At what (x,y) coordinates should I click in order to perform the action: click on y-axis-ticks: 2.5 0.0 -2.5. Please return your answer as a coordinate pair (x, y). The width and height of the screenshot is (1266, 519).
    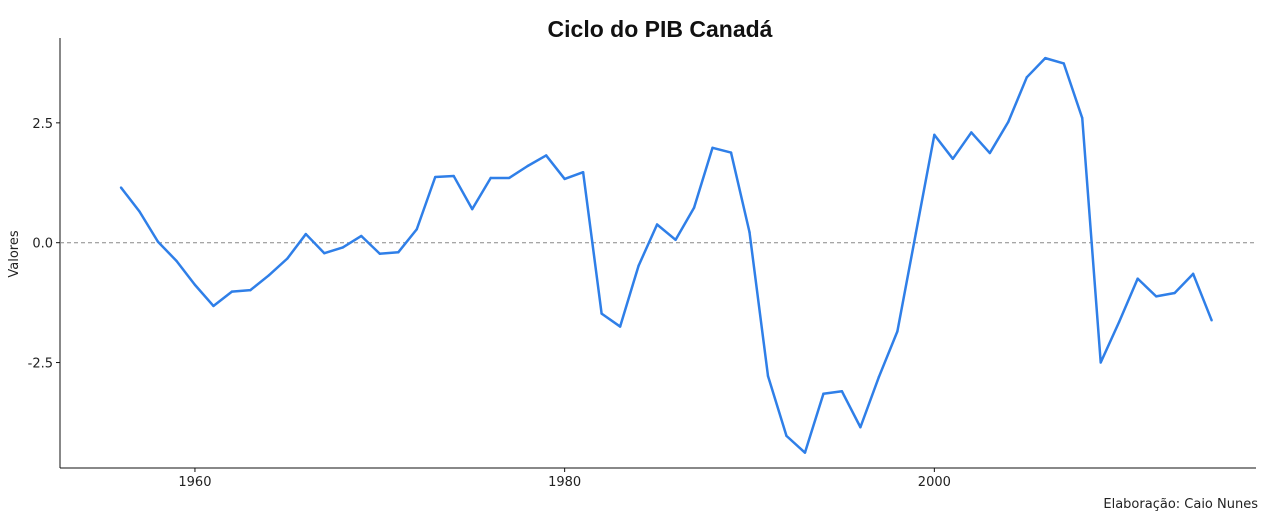
    Looking at the image, I should click on (44, 244).